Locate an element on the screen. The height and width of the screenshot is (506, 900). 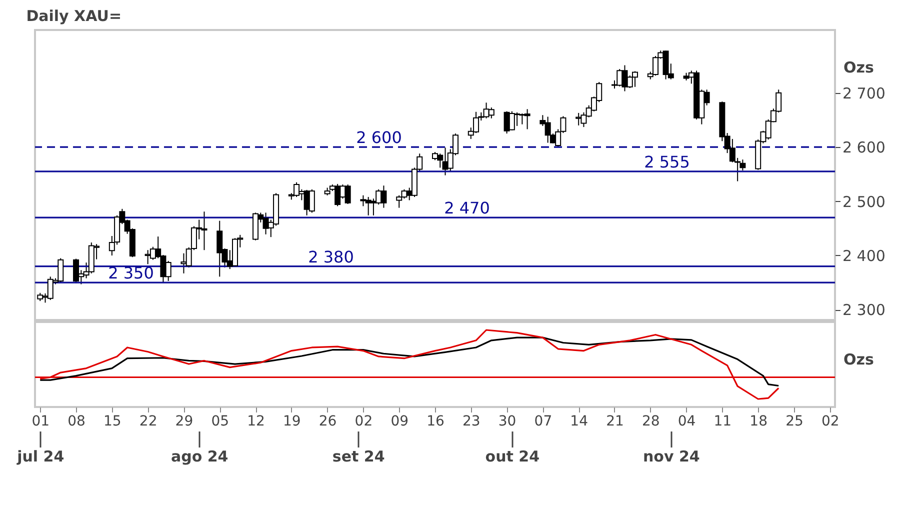
x-tick-label: 21 is located at coordinates (615, 422).